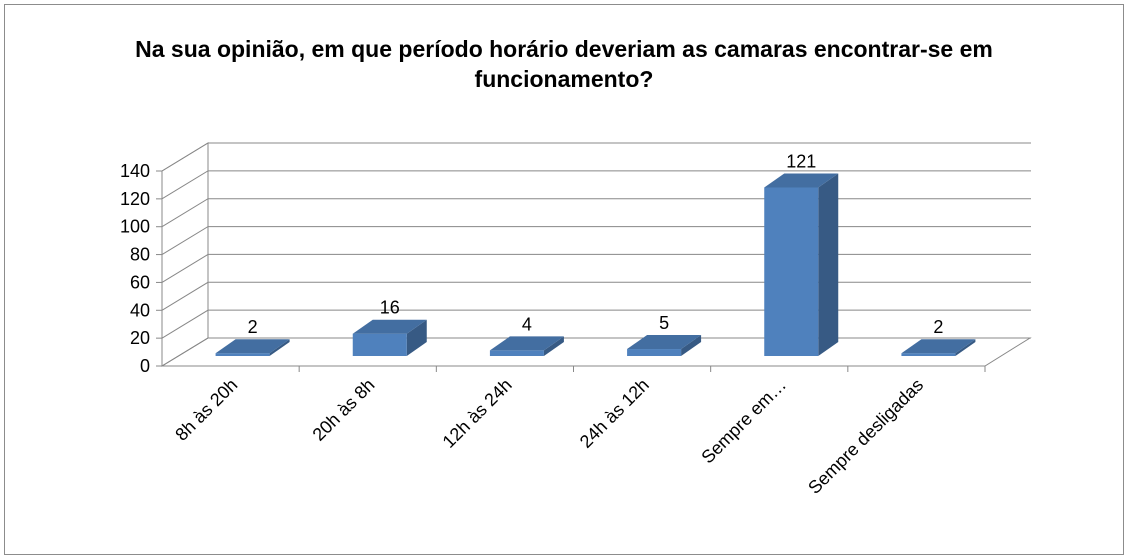 This screenshot has height=560, width=1129. What do you see at coordinates (664, 323) in the screenshot?
I see `data-label: 5` at bounding box center [664, 323].